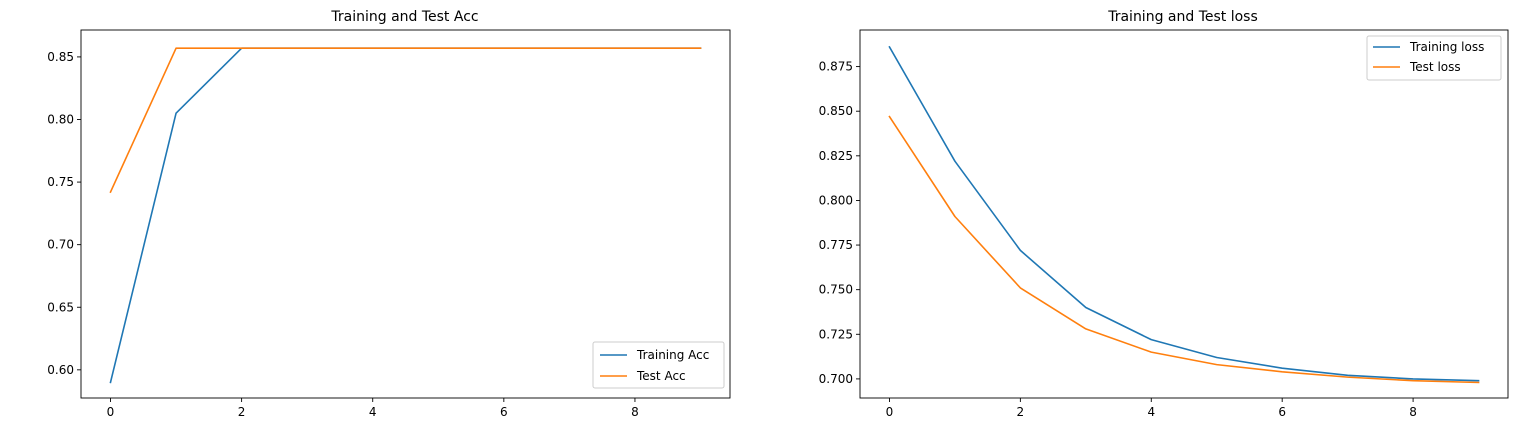  Describe the element at coordinates (60, 307) in the screenshot. I see `chart-accuracy-ytick-label: 0.65` at that location.